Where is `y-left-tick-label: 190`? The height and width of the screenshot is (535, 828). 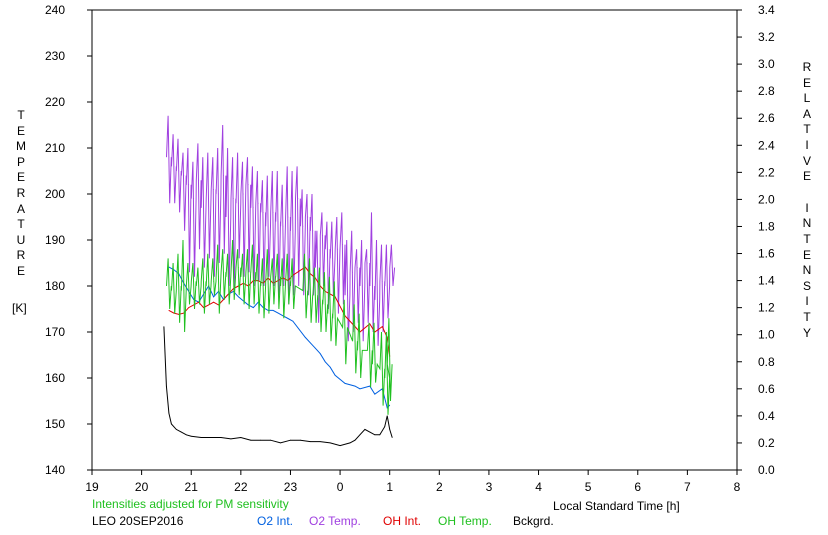 y-left-tick-label: 190 is located at coordinates (55, 240).